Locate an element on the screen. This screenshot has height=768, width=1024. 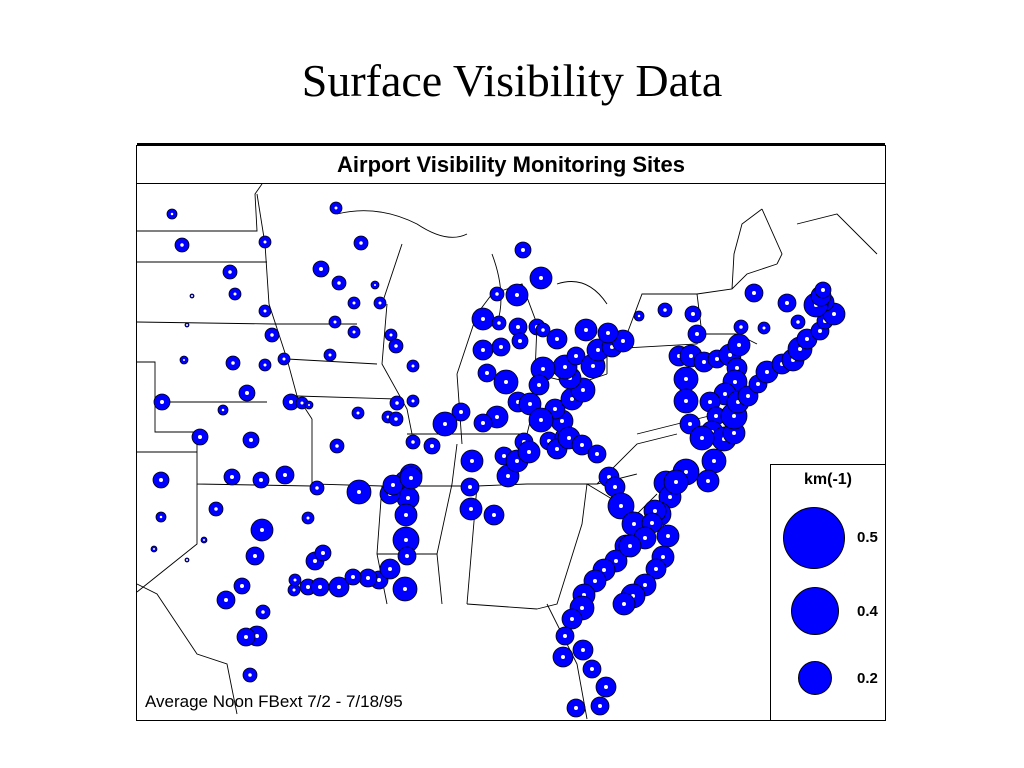
map-title: Airport Visibility Monitoring Sites is located at coordinates (511, 165).